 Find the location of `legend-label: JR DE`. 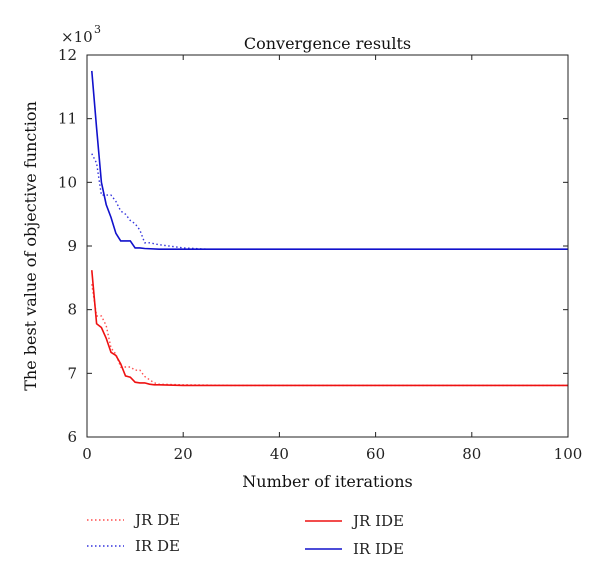

legend-label: JR DE is located at coordinates (156, 520).